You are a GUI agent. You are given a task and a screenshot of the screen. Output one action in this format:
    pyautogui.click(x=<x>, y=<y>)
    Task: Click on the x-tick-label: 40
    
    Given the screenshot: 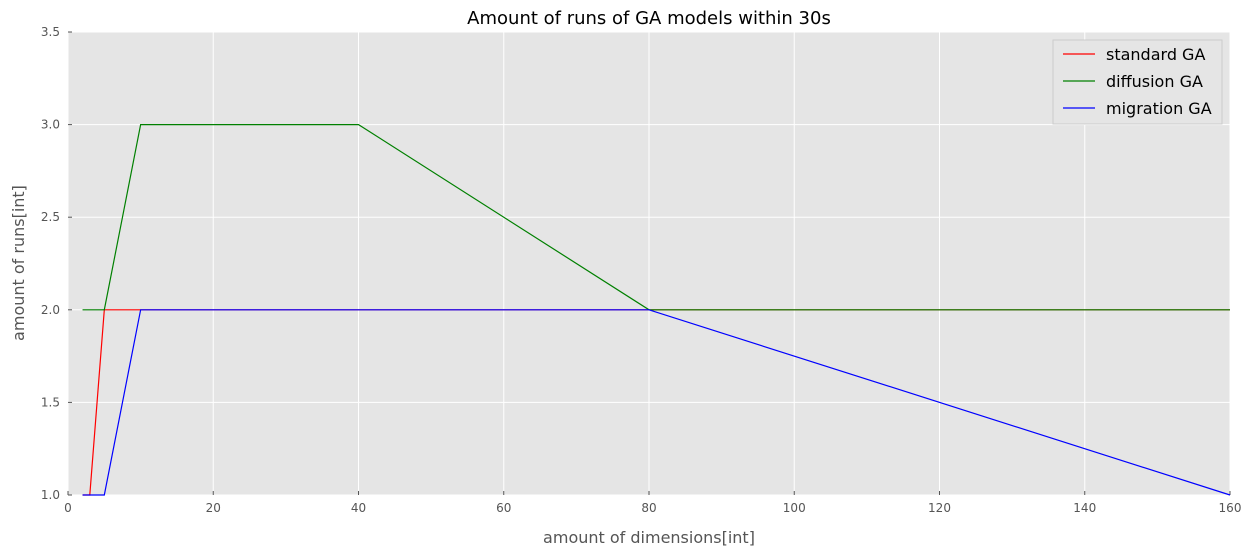 What is the action you would take?
    pyautogui.click(x=358, y=508)
    